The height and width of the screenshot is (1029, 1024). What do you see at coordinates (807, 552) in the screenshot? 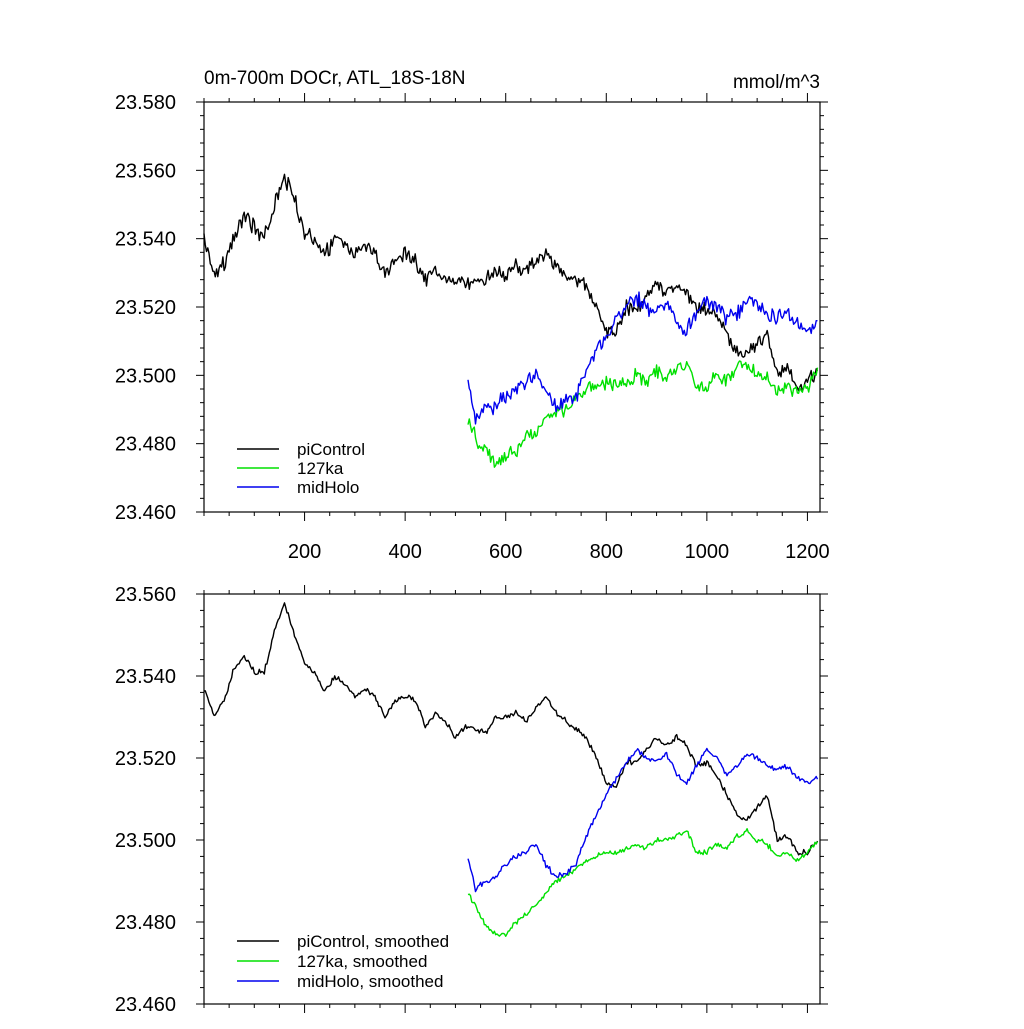
I see `x-tick-label: 1200` at bounding box center [807, 552].